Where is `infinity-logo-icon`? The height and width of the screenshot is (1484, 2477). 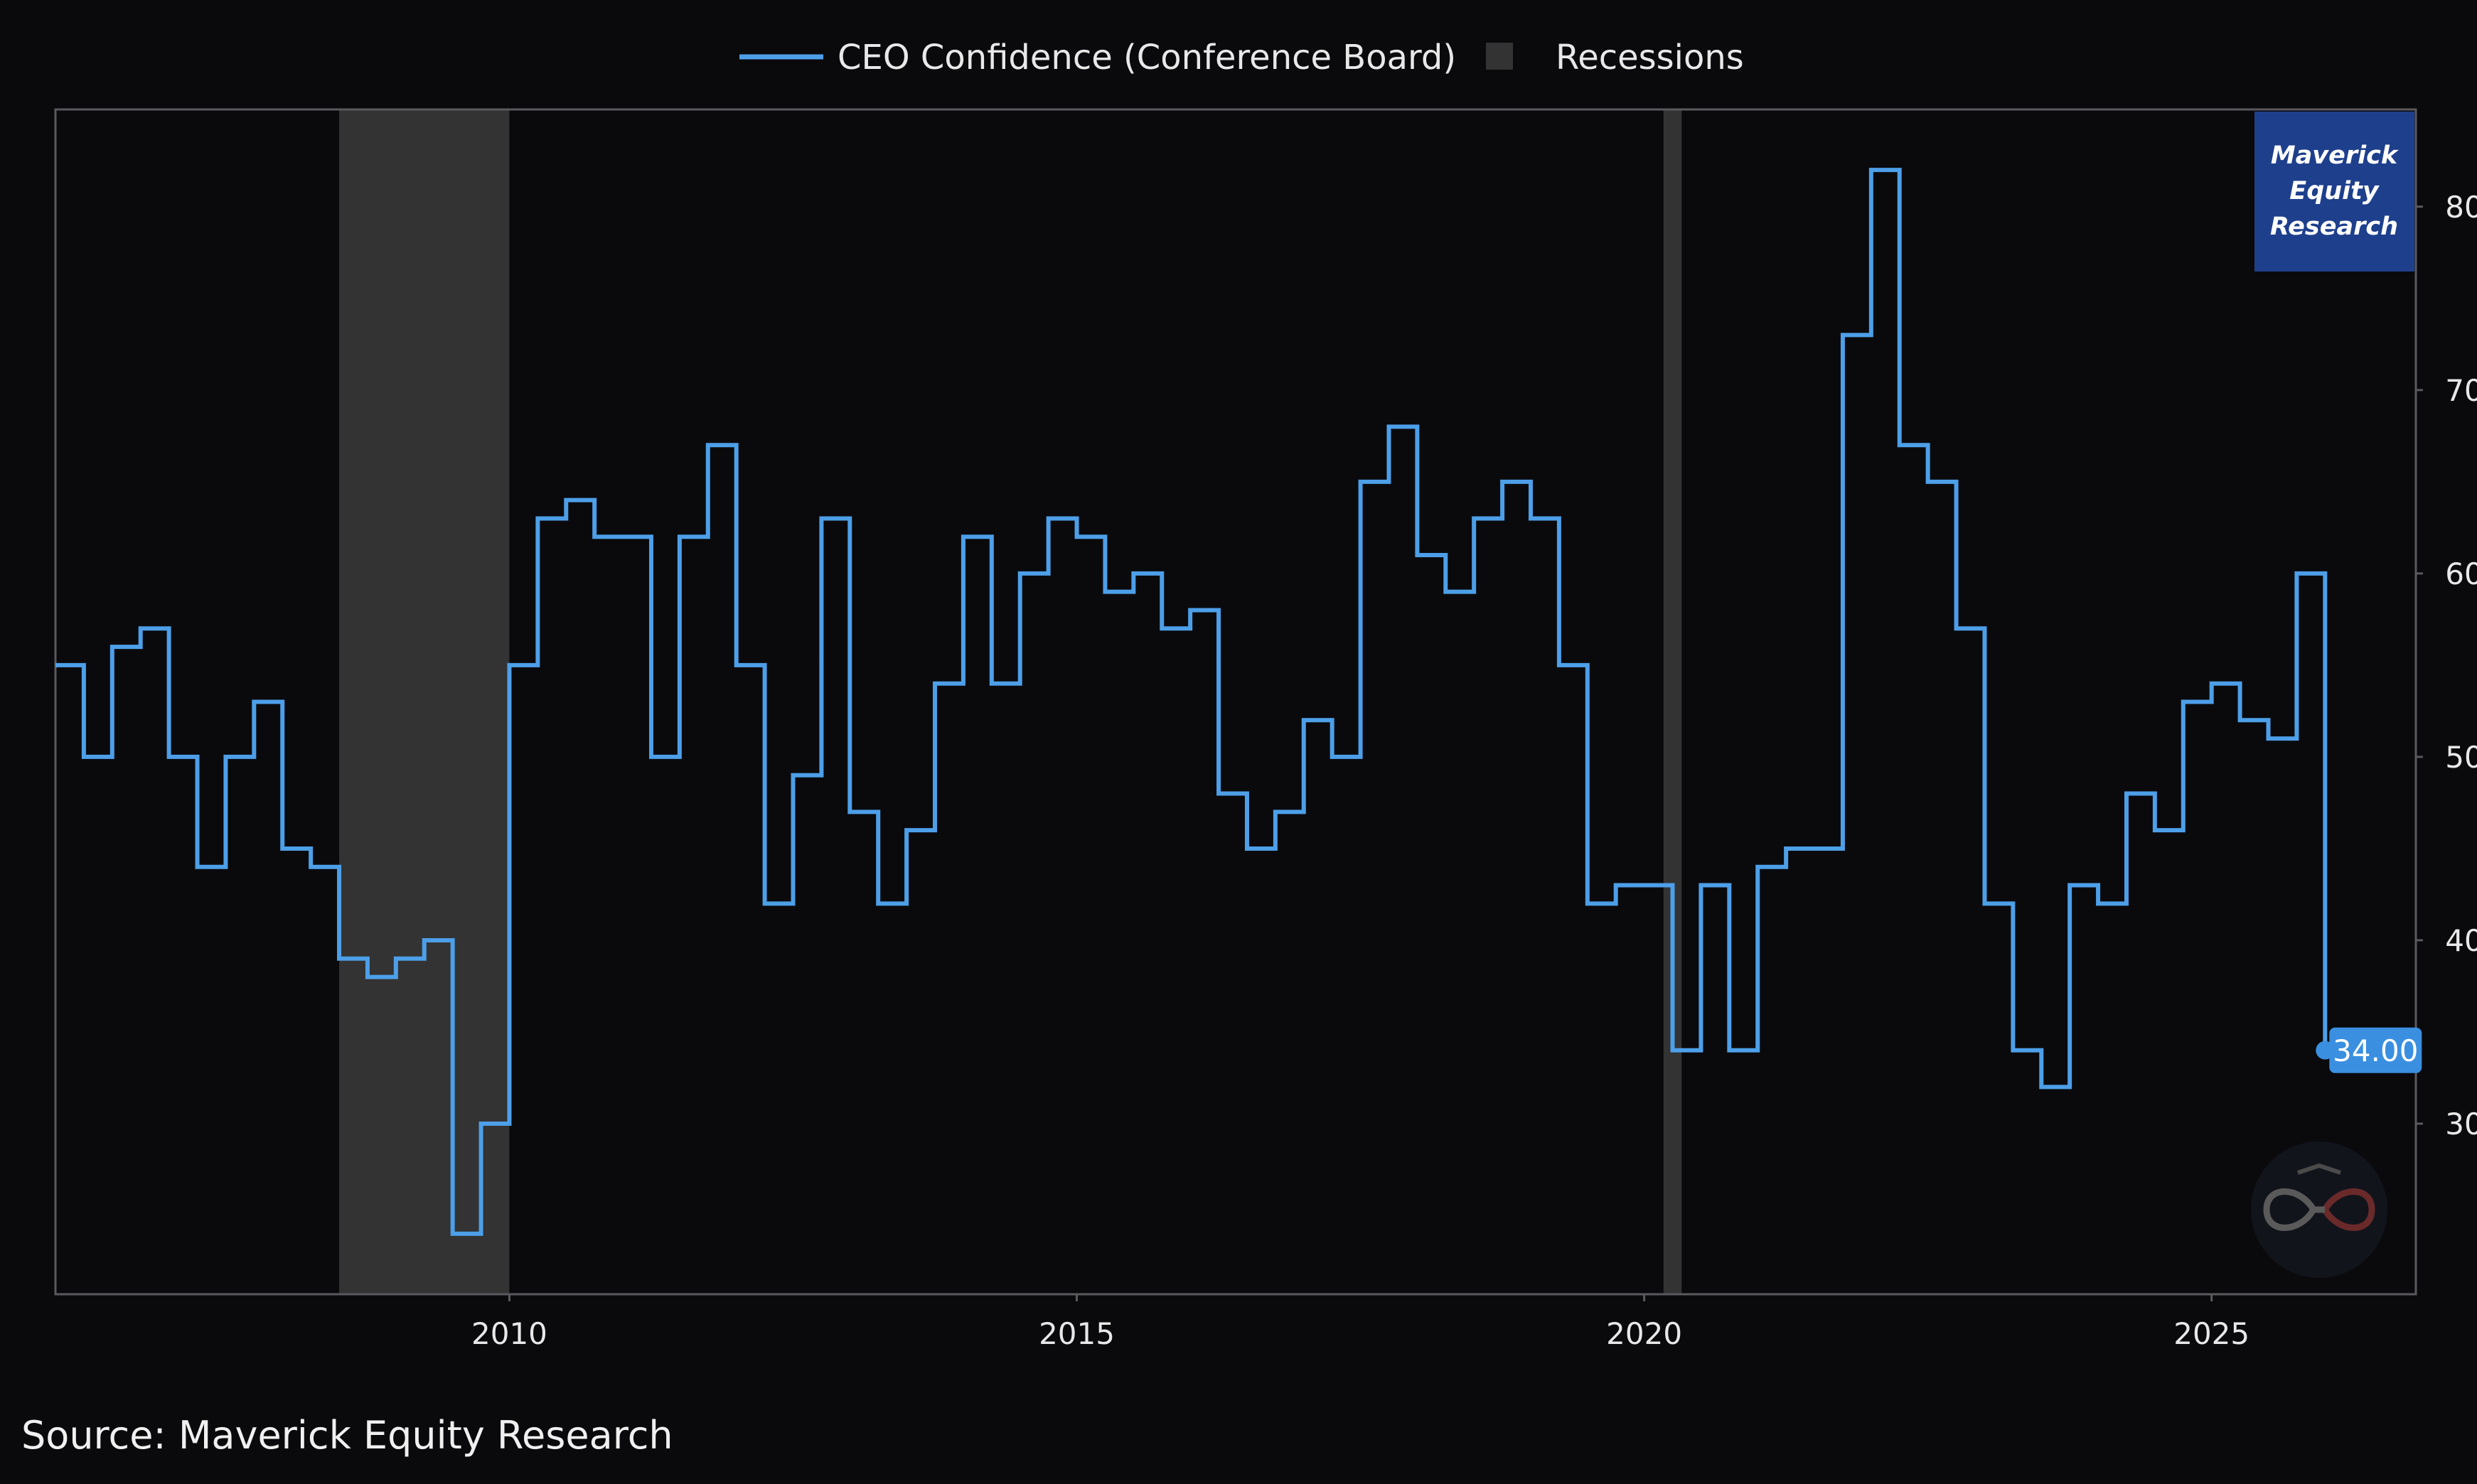
infinity-logo-icon is located at coordinates (2319, 1209).